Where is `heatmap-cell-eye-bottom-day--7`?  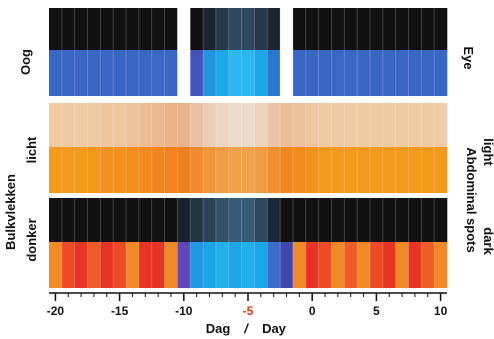
heatmap-cell-eye-bottom-day--7 is located at coordinates (222, 73).